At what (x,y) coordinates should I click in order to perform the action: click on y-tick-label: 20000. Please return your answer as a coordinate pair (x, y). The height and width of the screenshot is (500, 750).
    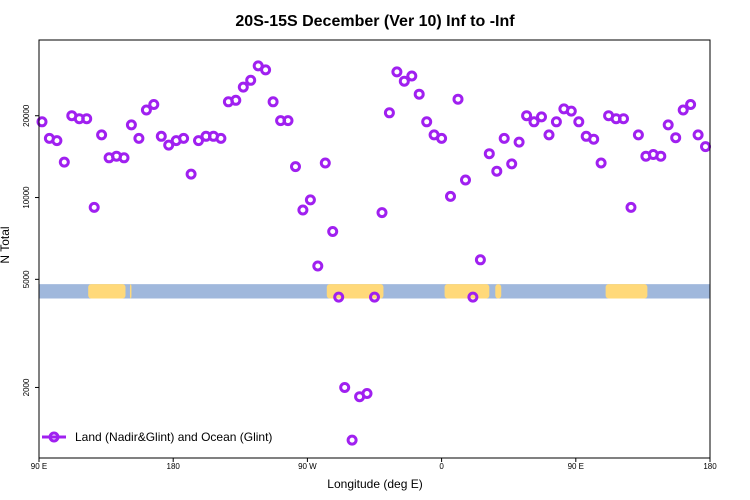
    Looking at the image, I should click on (26, 115).